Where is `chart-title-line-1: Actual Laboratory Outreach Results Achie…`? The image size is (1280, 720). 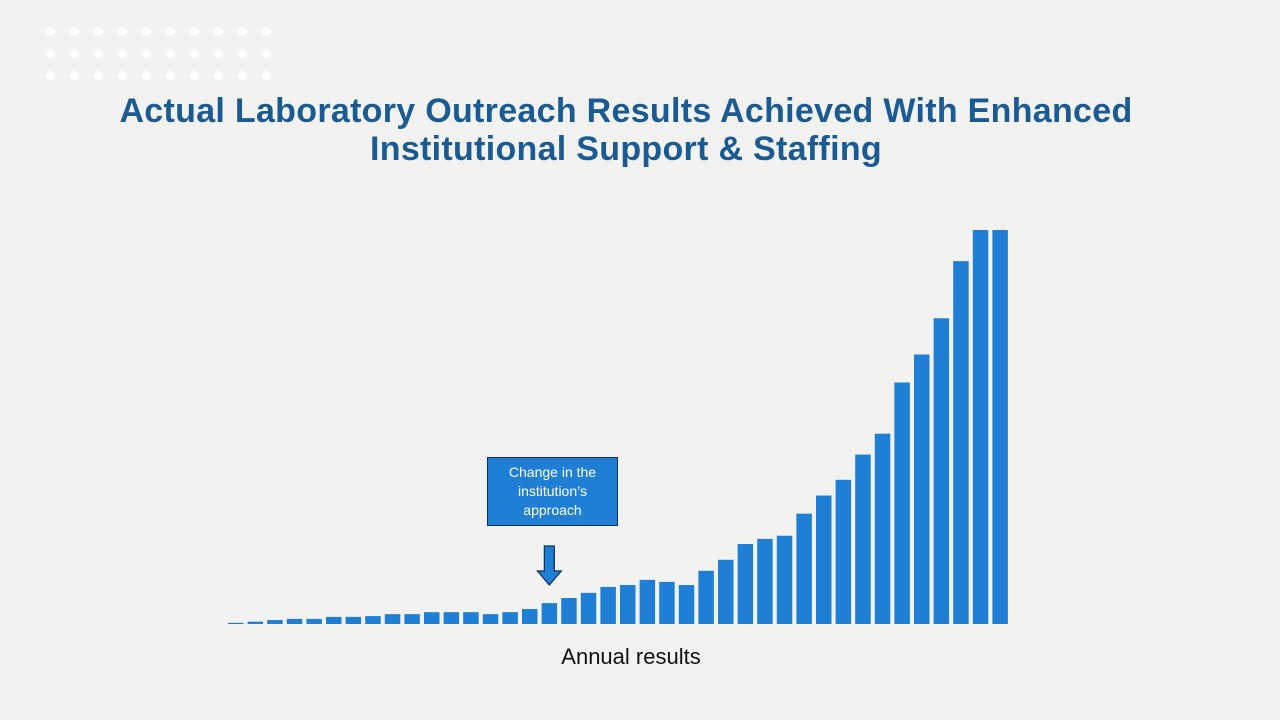 chart-title-line-1: Actual Laboratory Outreach Results Achie… is located at coordinates (626, 111).